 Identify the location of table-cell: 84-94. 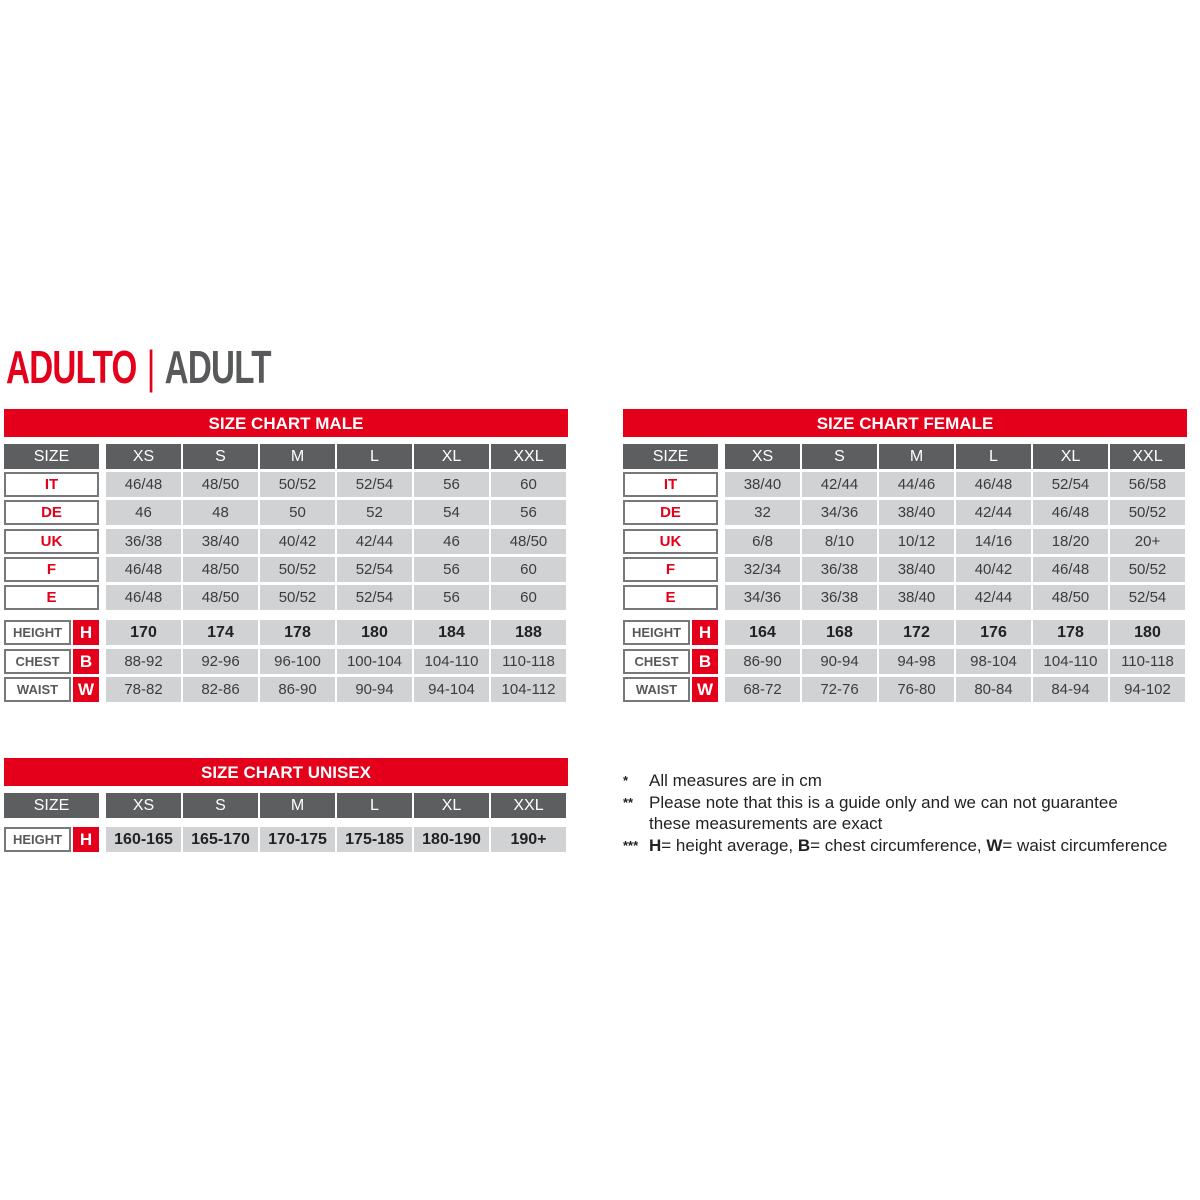
(1070, 689).